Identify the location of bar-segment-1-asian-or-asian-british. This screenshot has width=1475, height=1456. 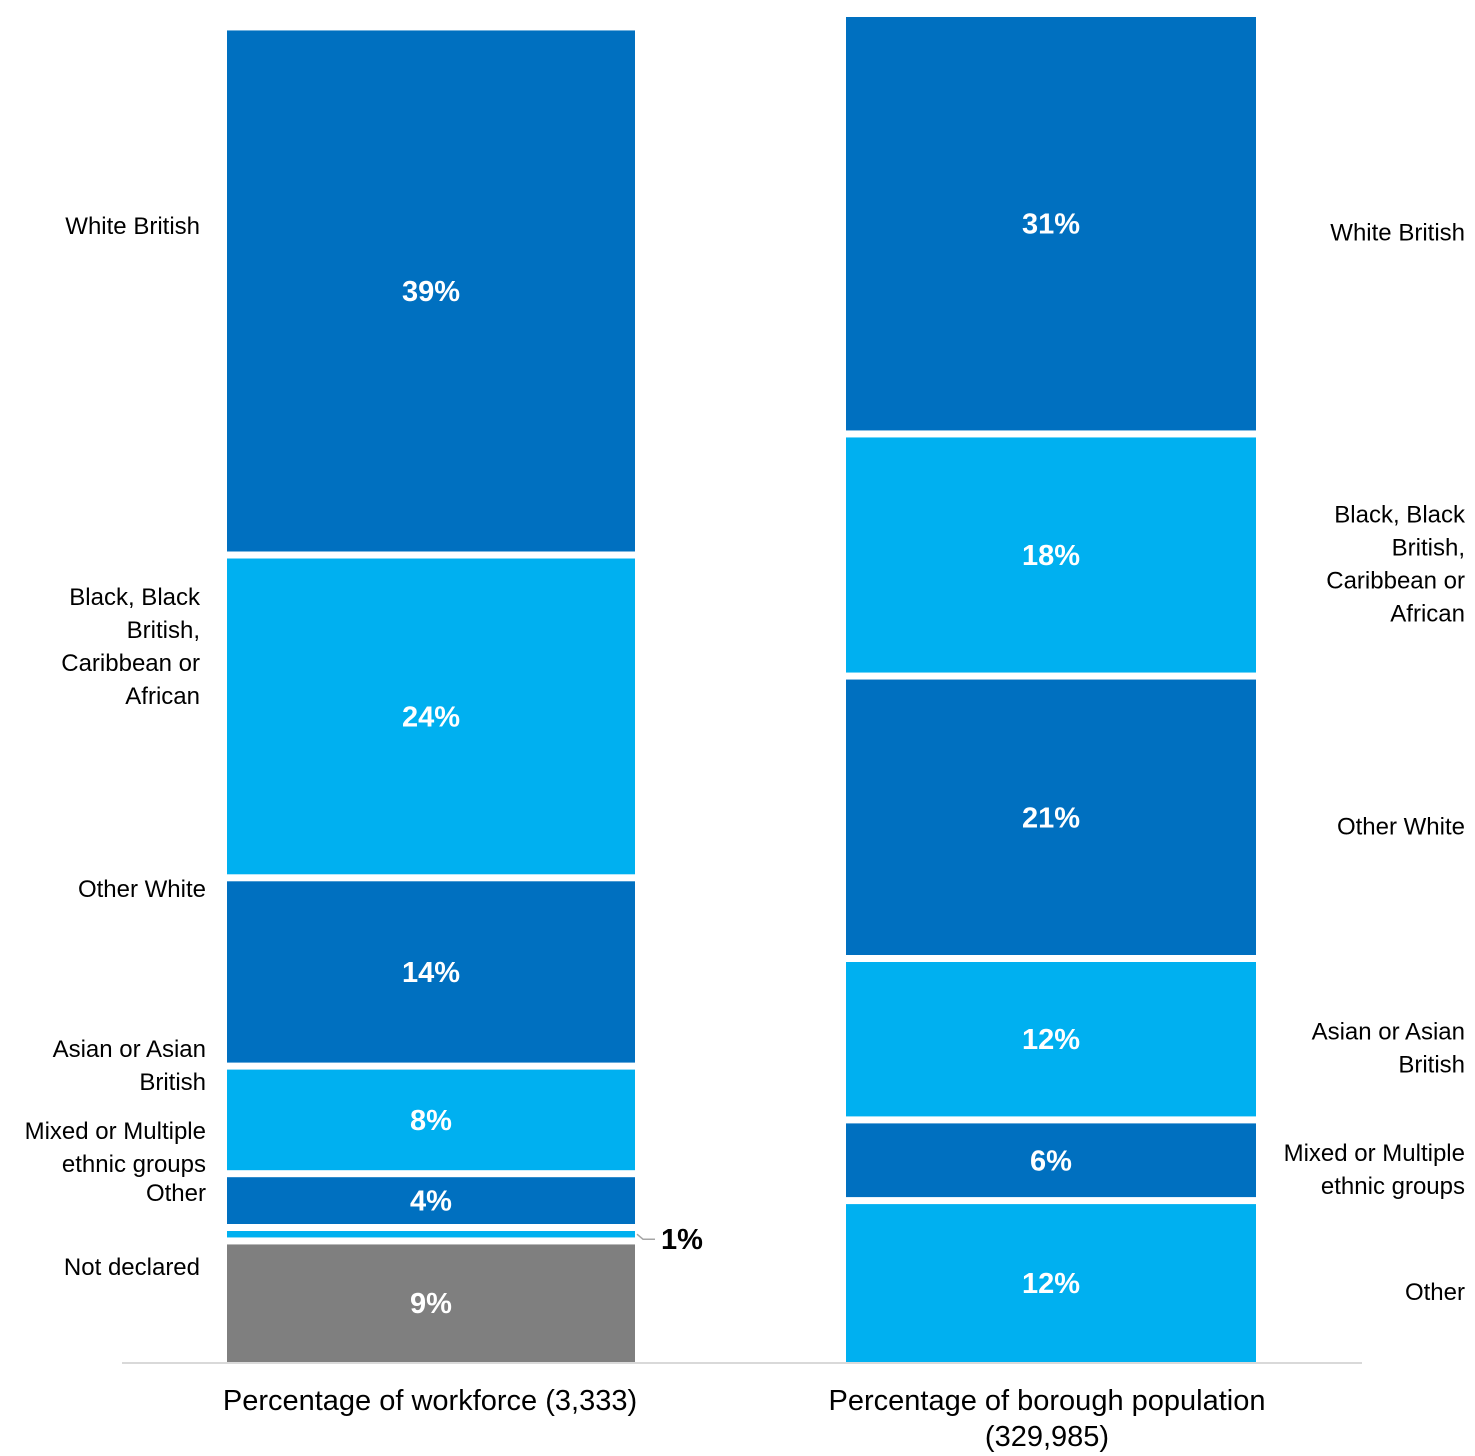
(431, 1120).